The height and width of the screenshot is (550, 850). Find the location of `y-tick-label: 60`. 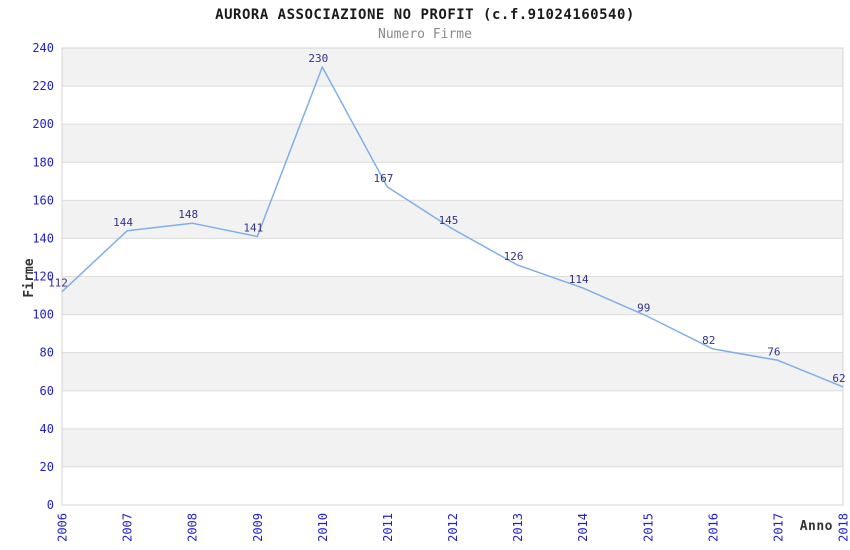

y-tick-label: 60 is located at coordinates (47, 391).